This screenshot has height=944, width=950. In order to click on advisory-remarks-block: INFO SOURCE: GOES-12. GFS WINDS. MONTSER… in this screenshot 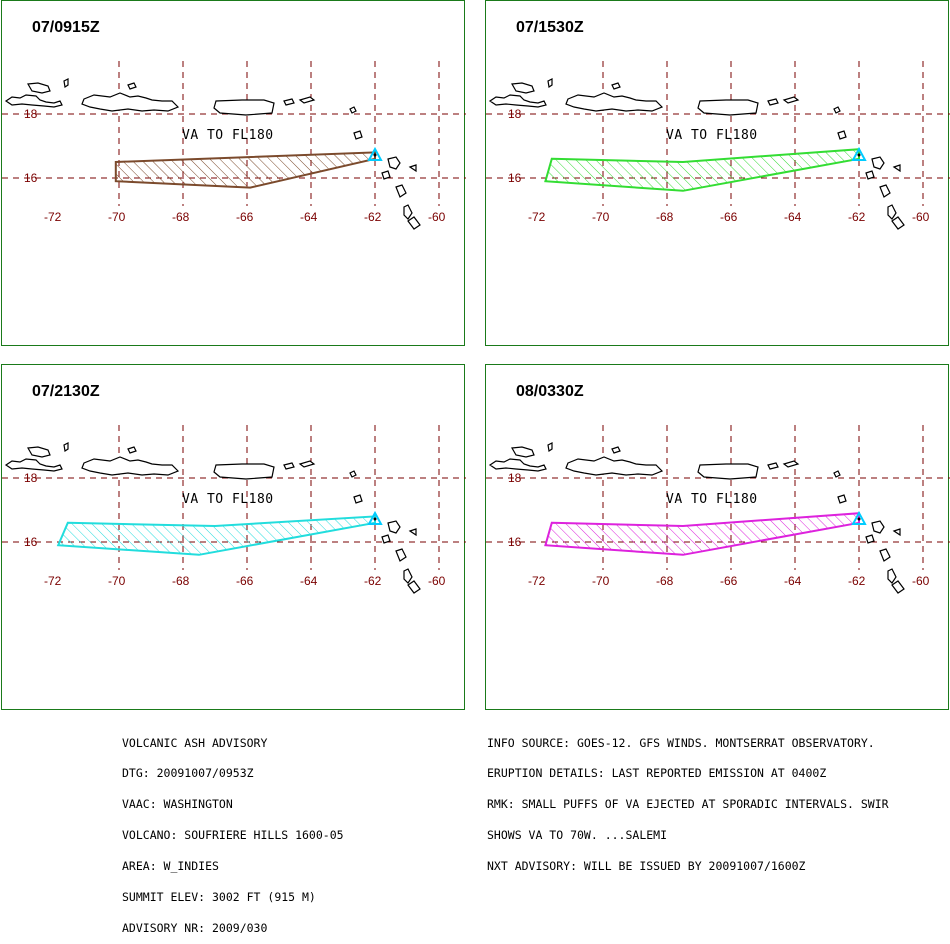, I will do `click(688, 799)`.